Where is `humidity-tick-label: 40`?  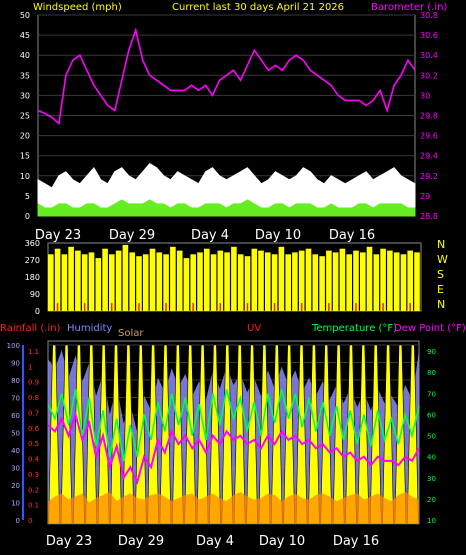 humidity-tick-label: 40 is located at coordinates (15, 451).